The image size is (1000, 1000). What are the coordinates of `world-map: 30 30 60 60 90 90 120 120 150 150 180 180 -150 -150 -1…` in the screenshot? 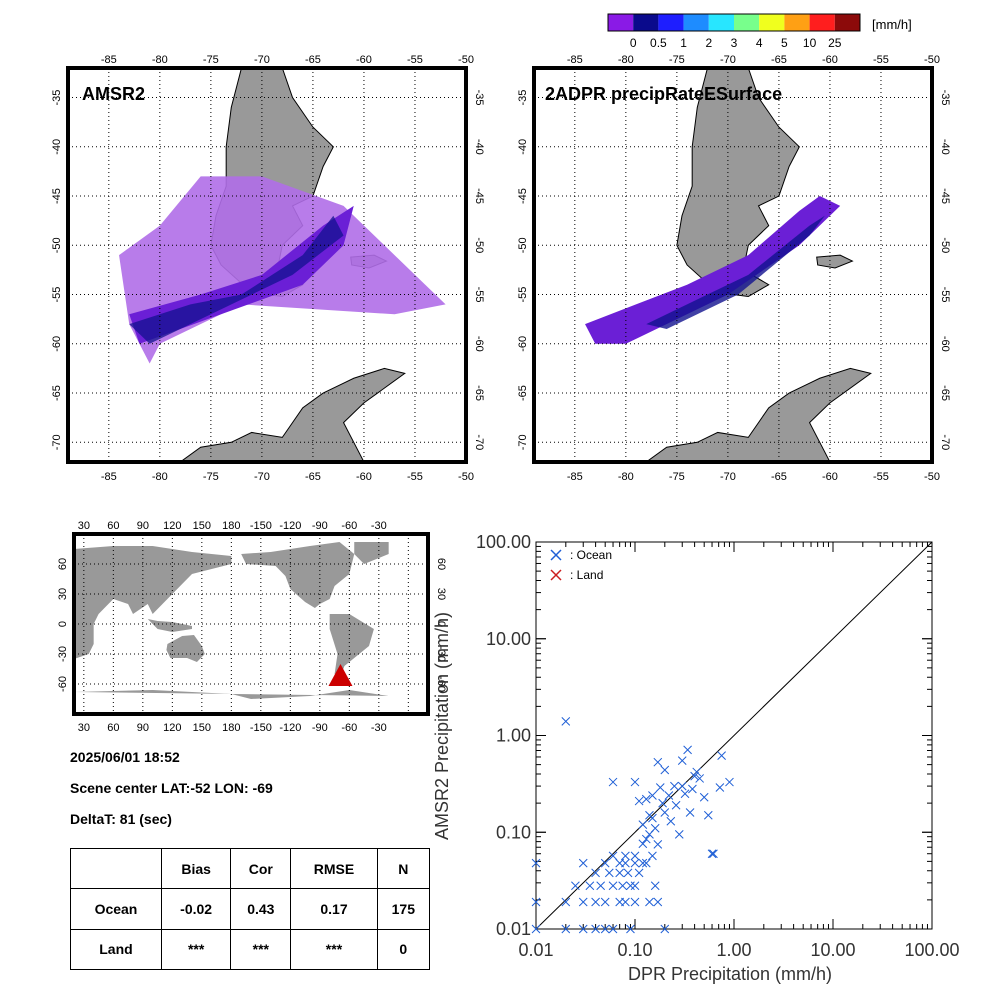 It's located at (252, 627).